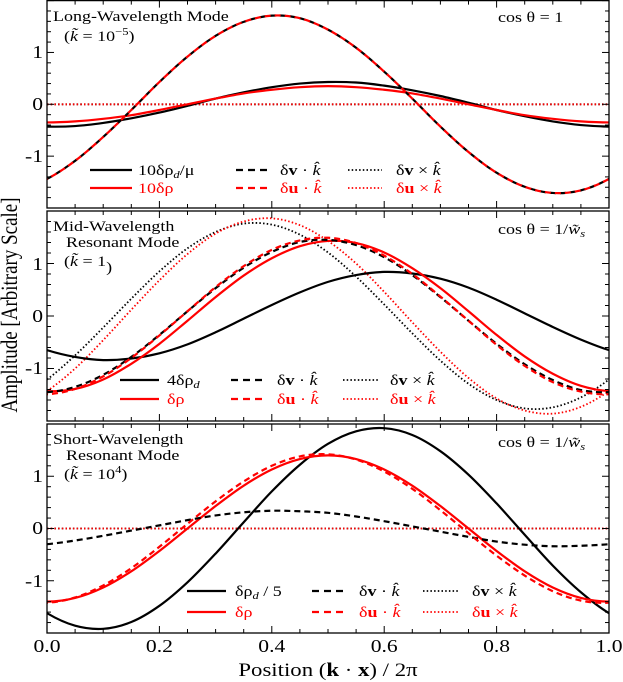  What do you see at coordinates (159, 647) in the screenshot?
I see `x-tick-label: 0.2` at bounding box center [159, 647].